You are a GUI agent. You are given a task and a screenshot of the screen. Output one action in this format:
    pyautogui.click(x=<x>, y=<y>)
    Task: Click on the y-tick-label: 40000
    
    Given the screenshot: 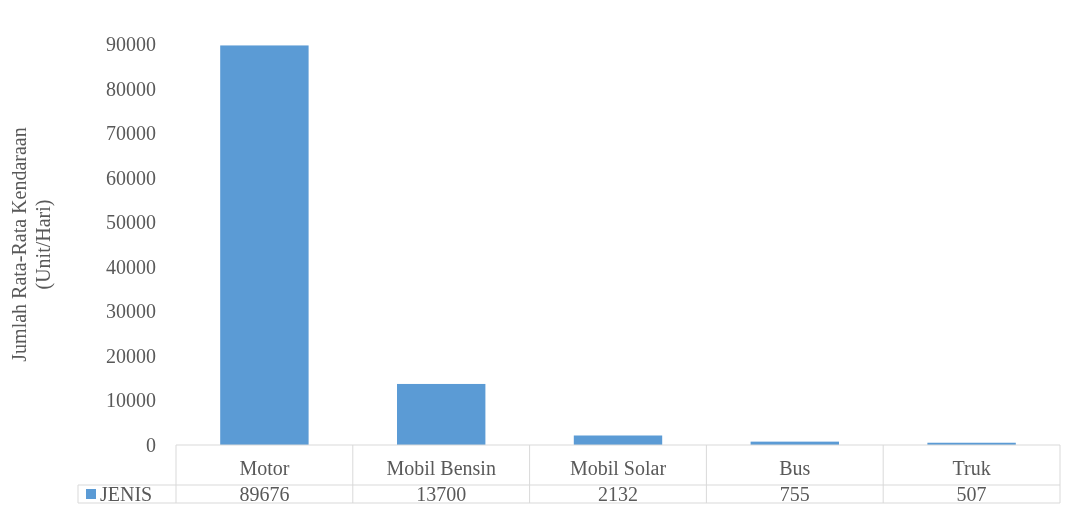 What is the action you would take?
    pyautogui.click(x=131, y=266)
    